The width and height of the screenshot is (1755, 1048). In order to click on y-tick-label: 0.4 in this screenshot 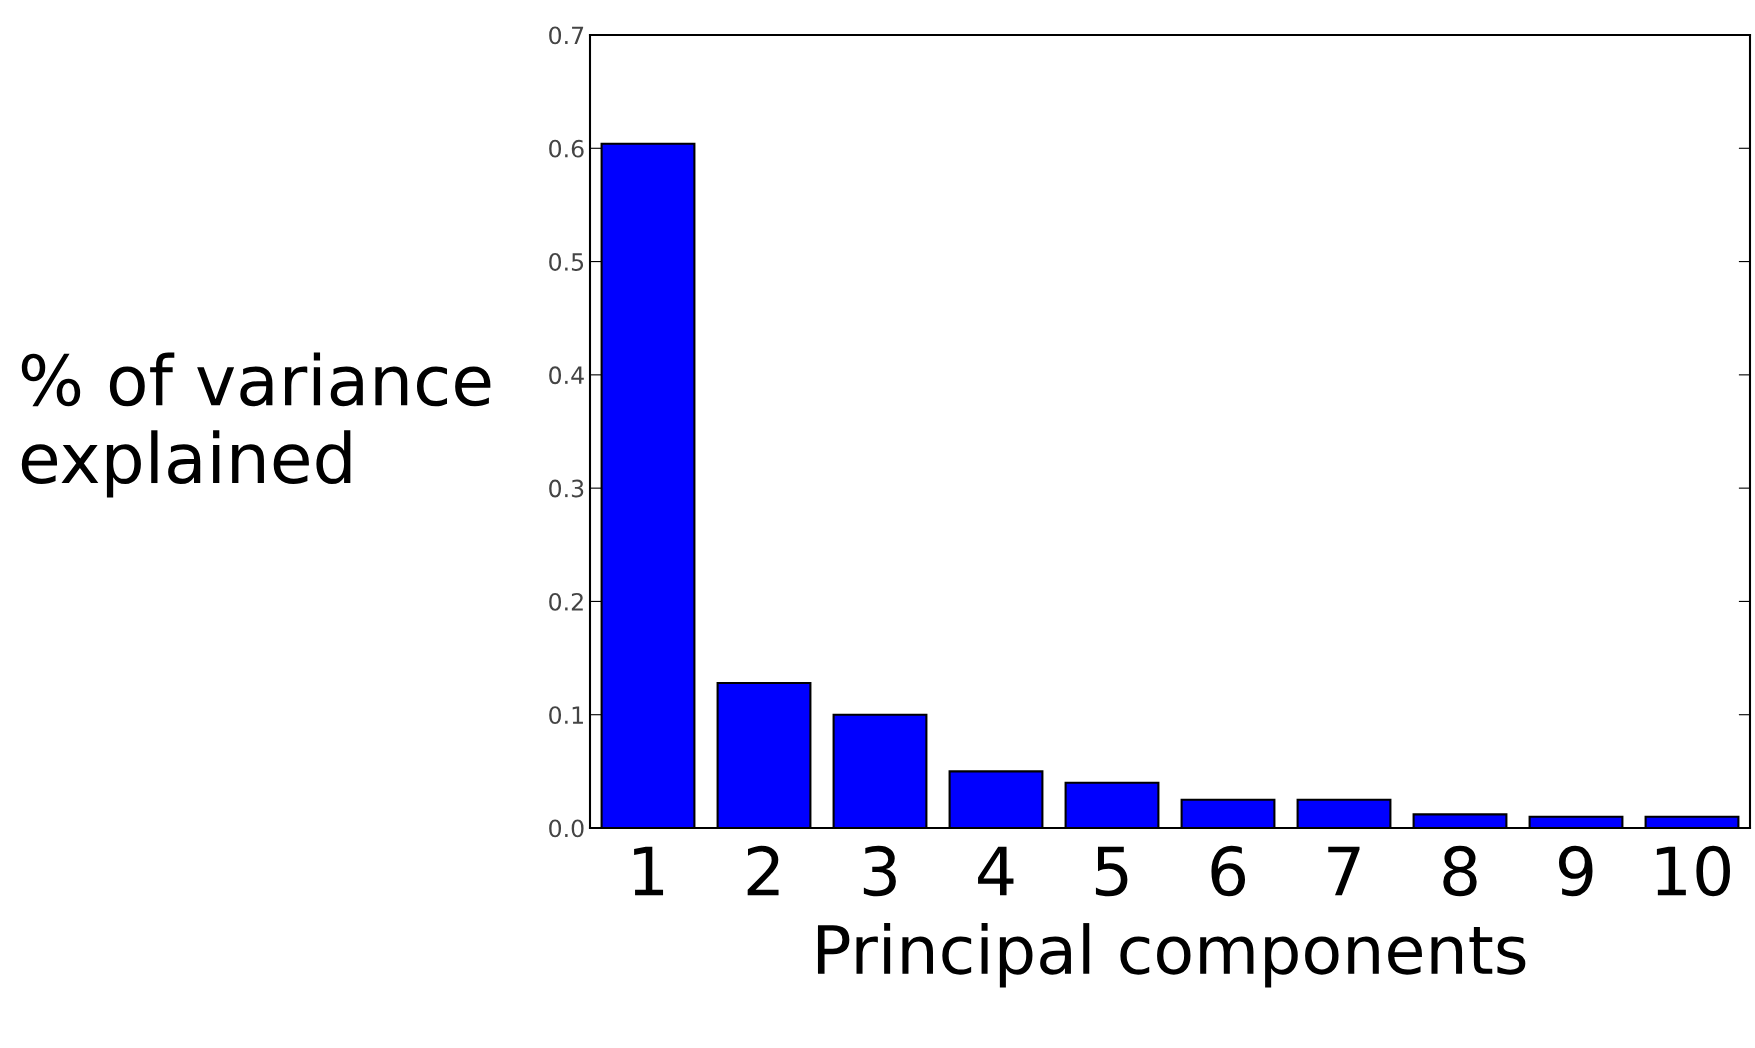, I will do `click(566, 375)`.